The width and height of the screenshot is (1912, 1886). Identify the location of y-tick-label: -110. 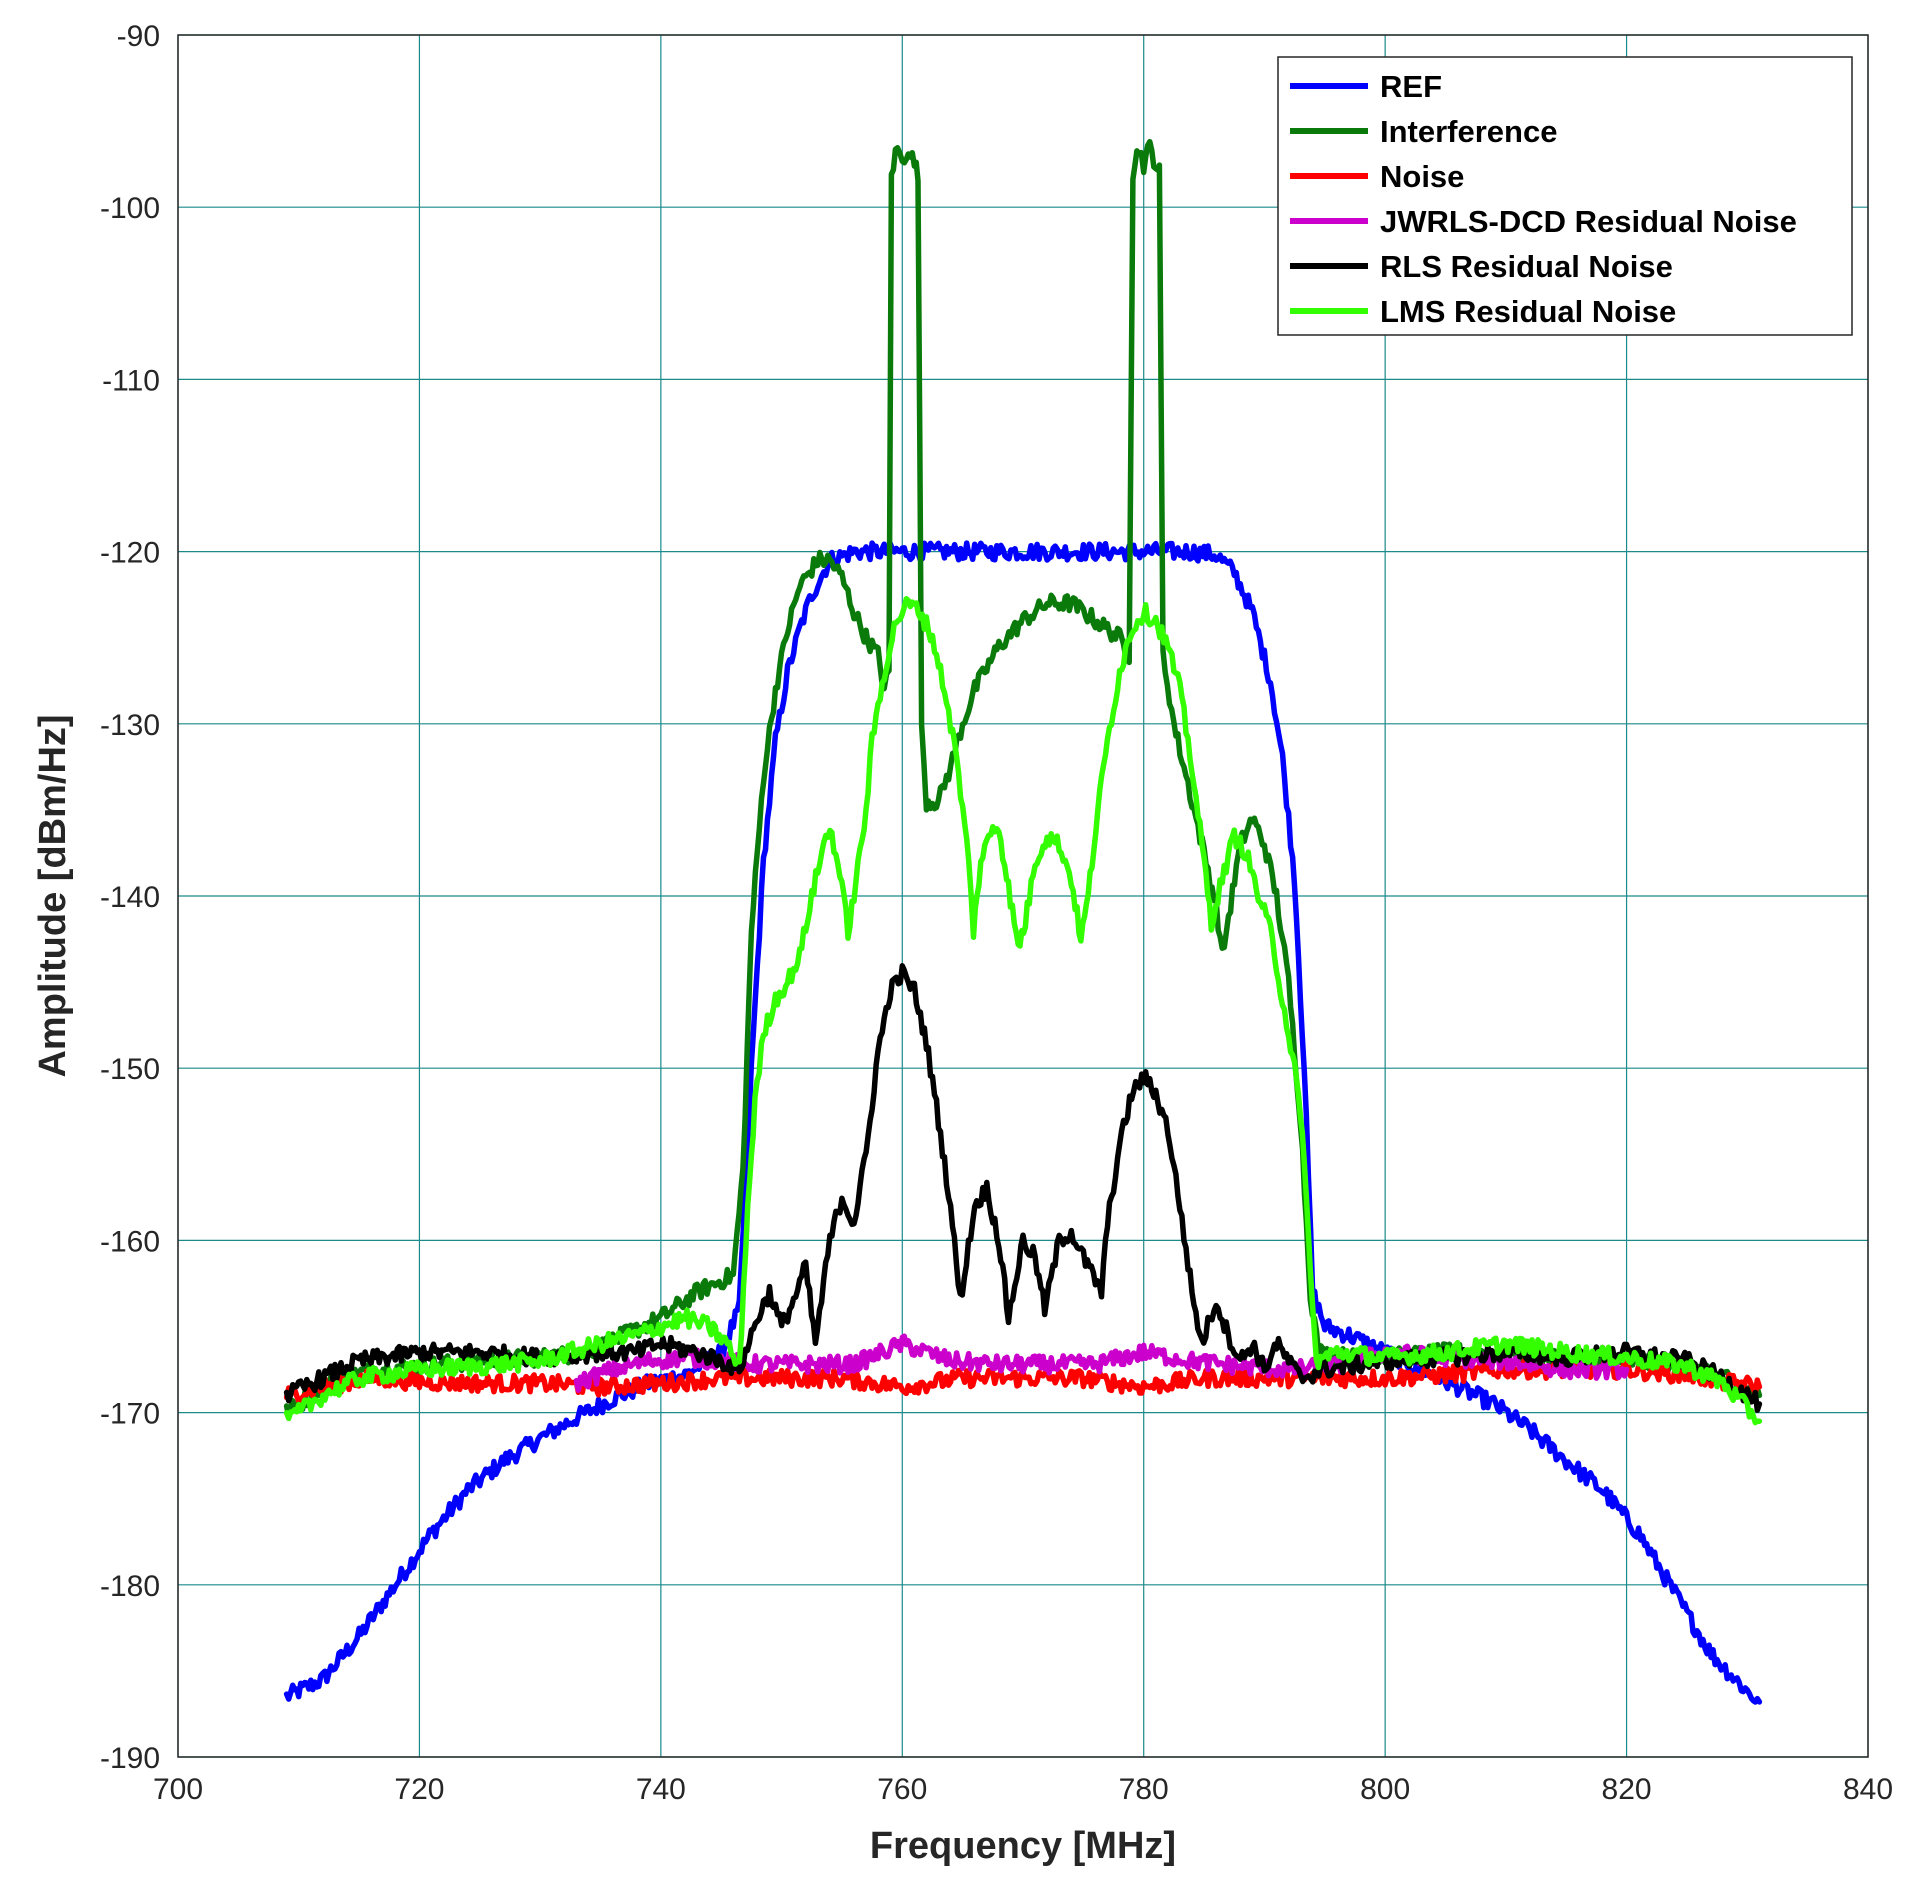
(131, 380).